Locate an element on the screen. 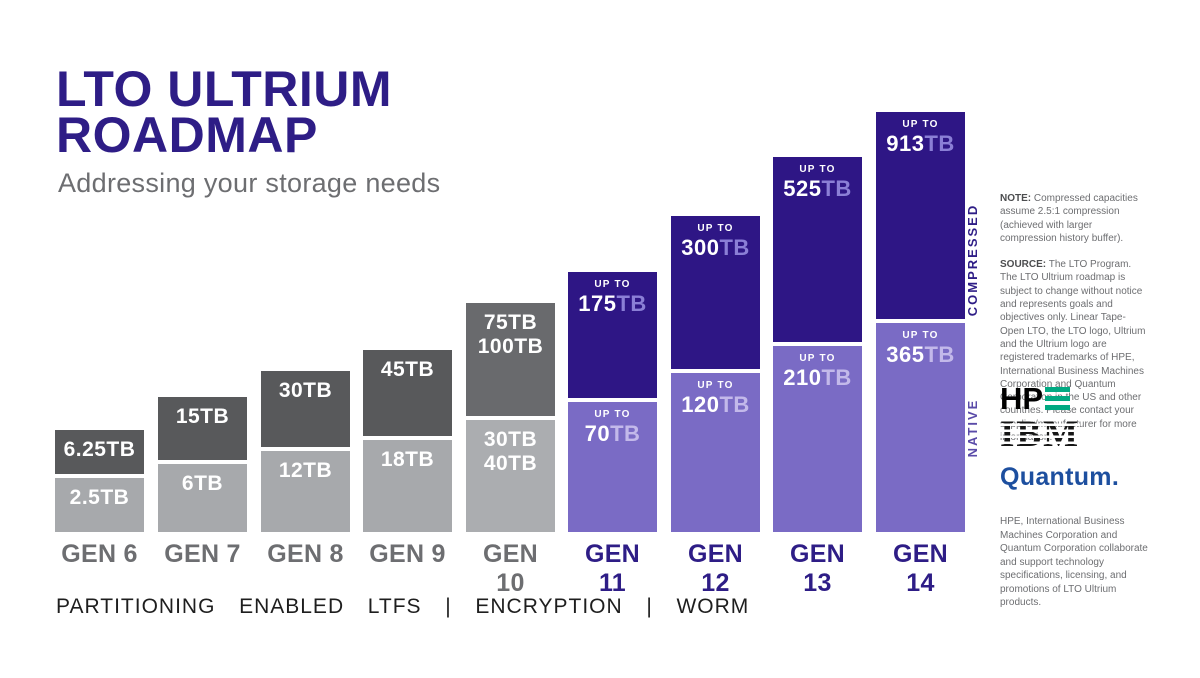 The image size is (1200, 678). bar-column-gen-11: UP TO 175TB UP TO 70TB GEN 11 is located at coordinates (612, 339).